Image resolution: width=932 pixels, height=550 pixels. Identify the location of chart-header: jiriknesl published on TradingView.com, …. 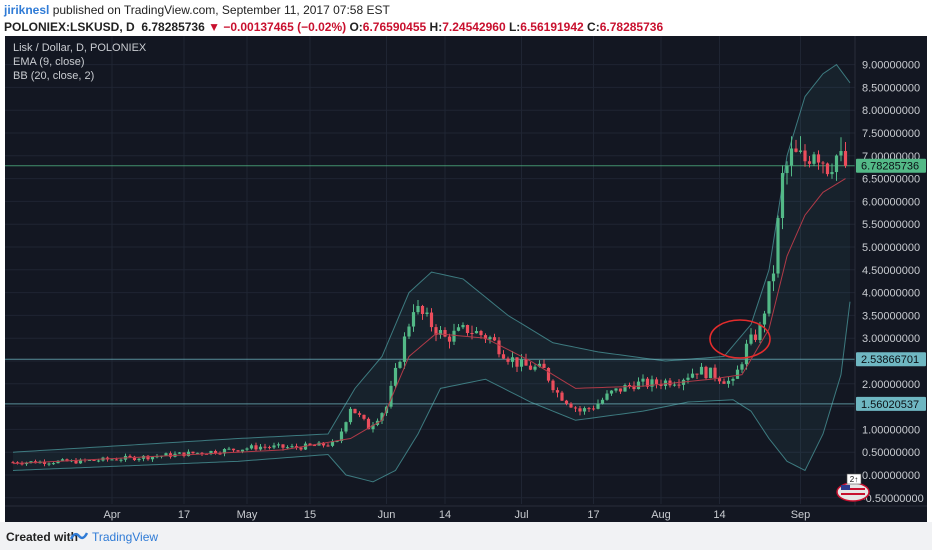
(466, 18).